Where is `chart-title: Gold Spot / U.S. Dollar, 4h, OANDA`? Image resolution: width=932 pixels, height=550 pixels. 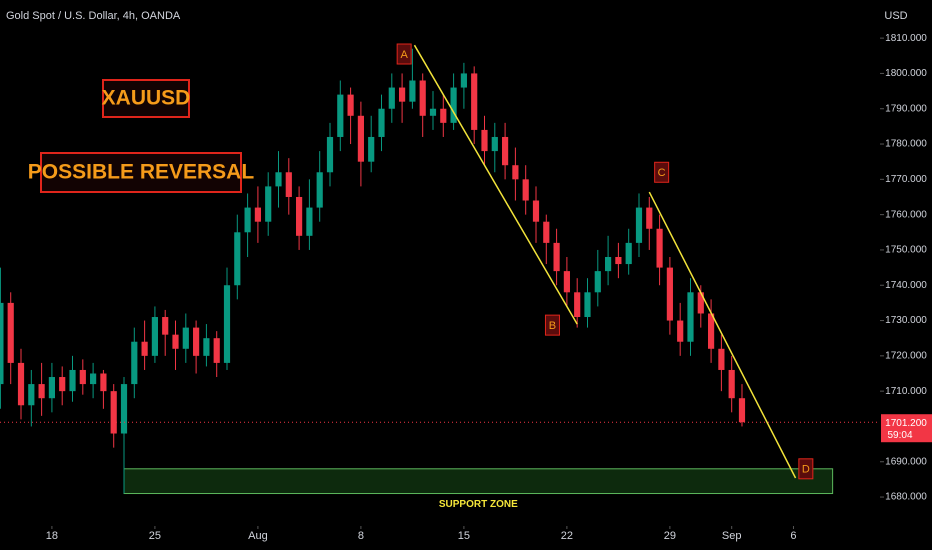 chart-title: Gold Spot / U.S. Dollar, 4h, OANDA is located at coordinates (93, 16).